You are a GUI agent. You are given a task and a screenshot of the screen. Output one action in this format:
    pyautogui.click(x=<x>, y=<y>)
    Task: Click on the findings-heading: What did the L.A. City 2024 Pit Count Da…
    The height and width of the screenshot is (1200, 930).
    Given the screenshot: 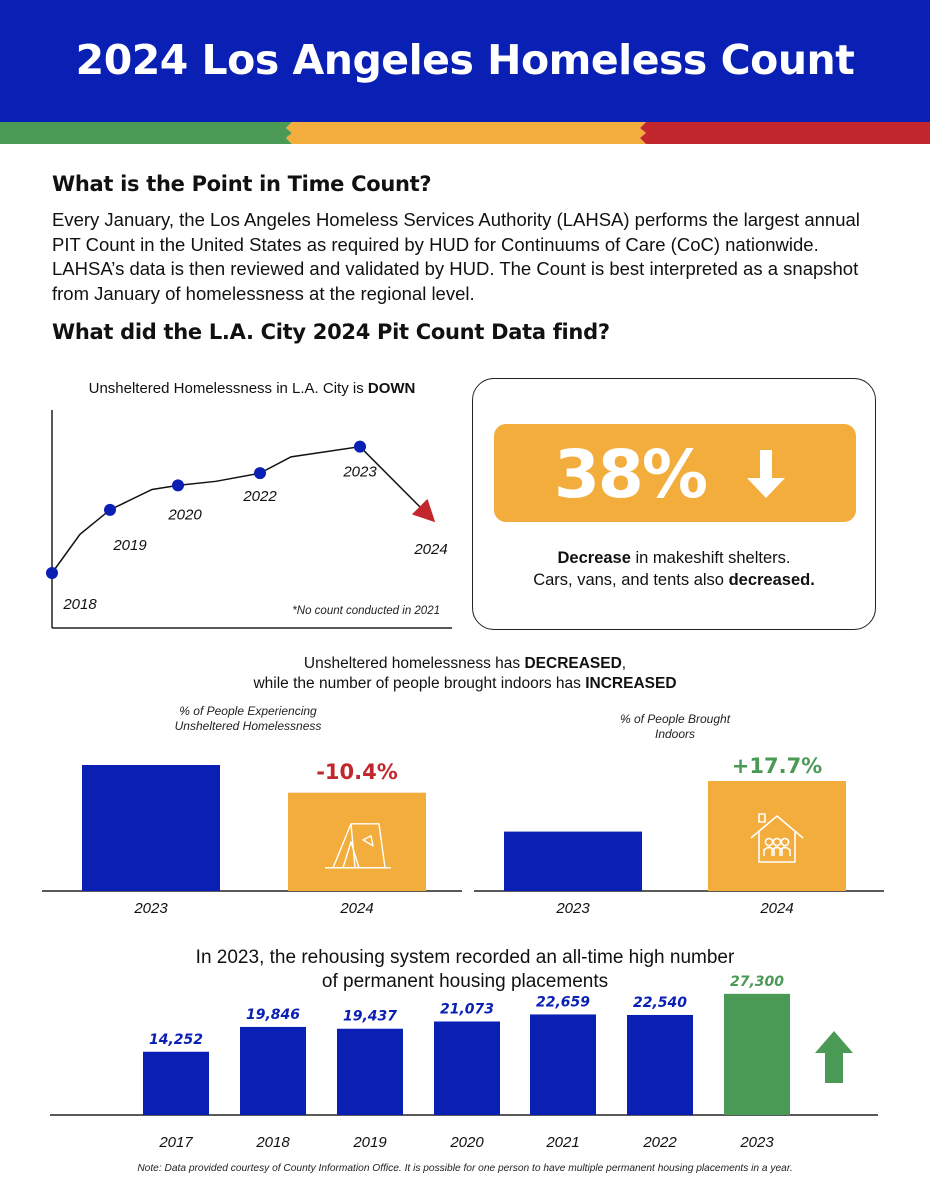 What is the action you would take?
    pyautogui.click(x=331, y=332)
    